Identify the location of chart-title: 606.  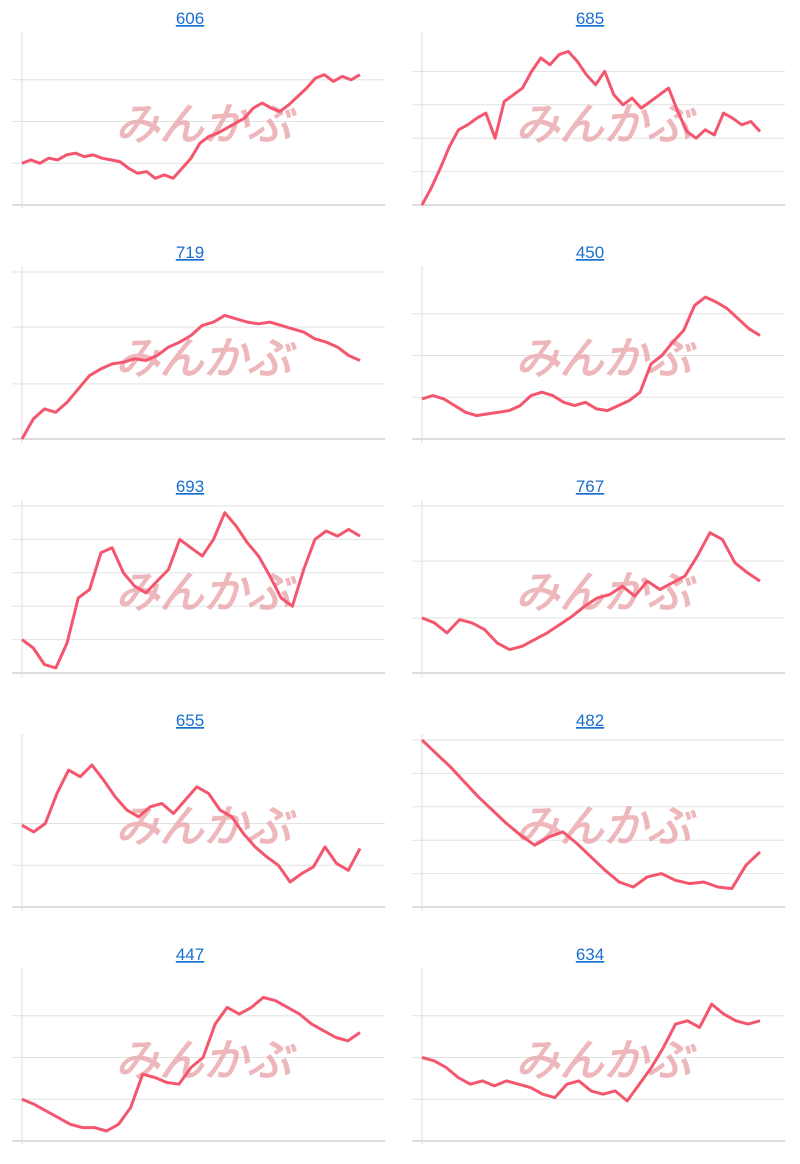
(190, 18).